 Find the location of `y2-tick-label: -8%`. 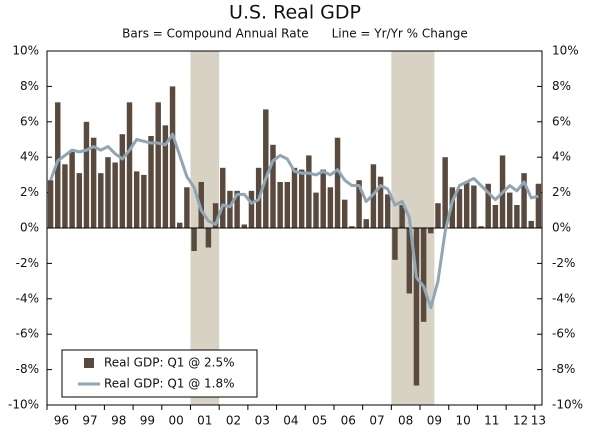

y2-tick-label: -8% is located at coordinates (563, 369).